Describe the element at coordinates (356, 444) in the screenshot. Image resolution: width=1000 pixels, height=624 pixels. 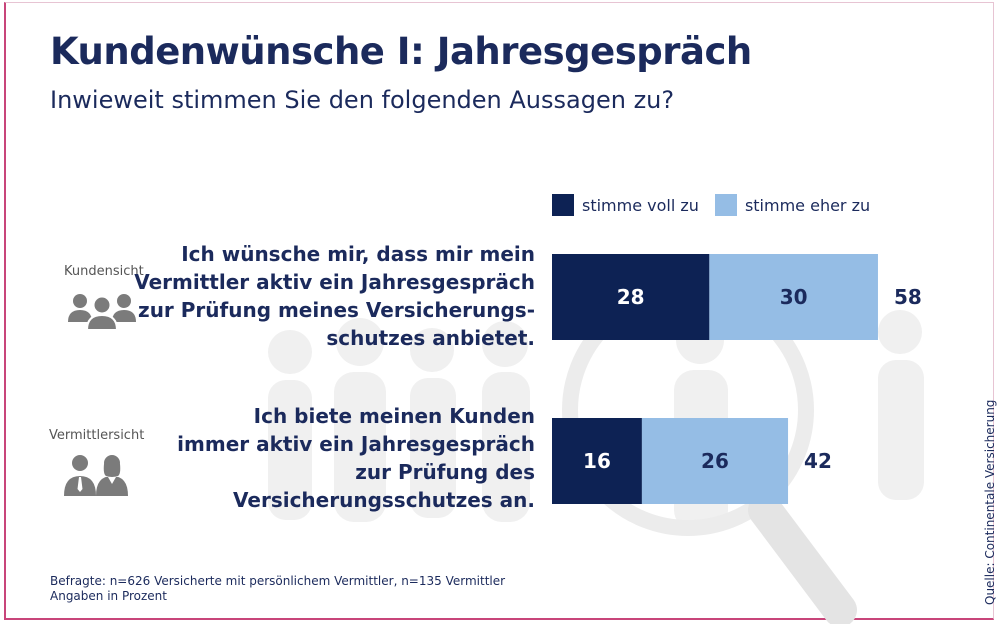
I see `question-line: immer aktiv ein Jahresgespräch` at that location.